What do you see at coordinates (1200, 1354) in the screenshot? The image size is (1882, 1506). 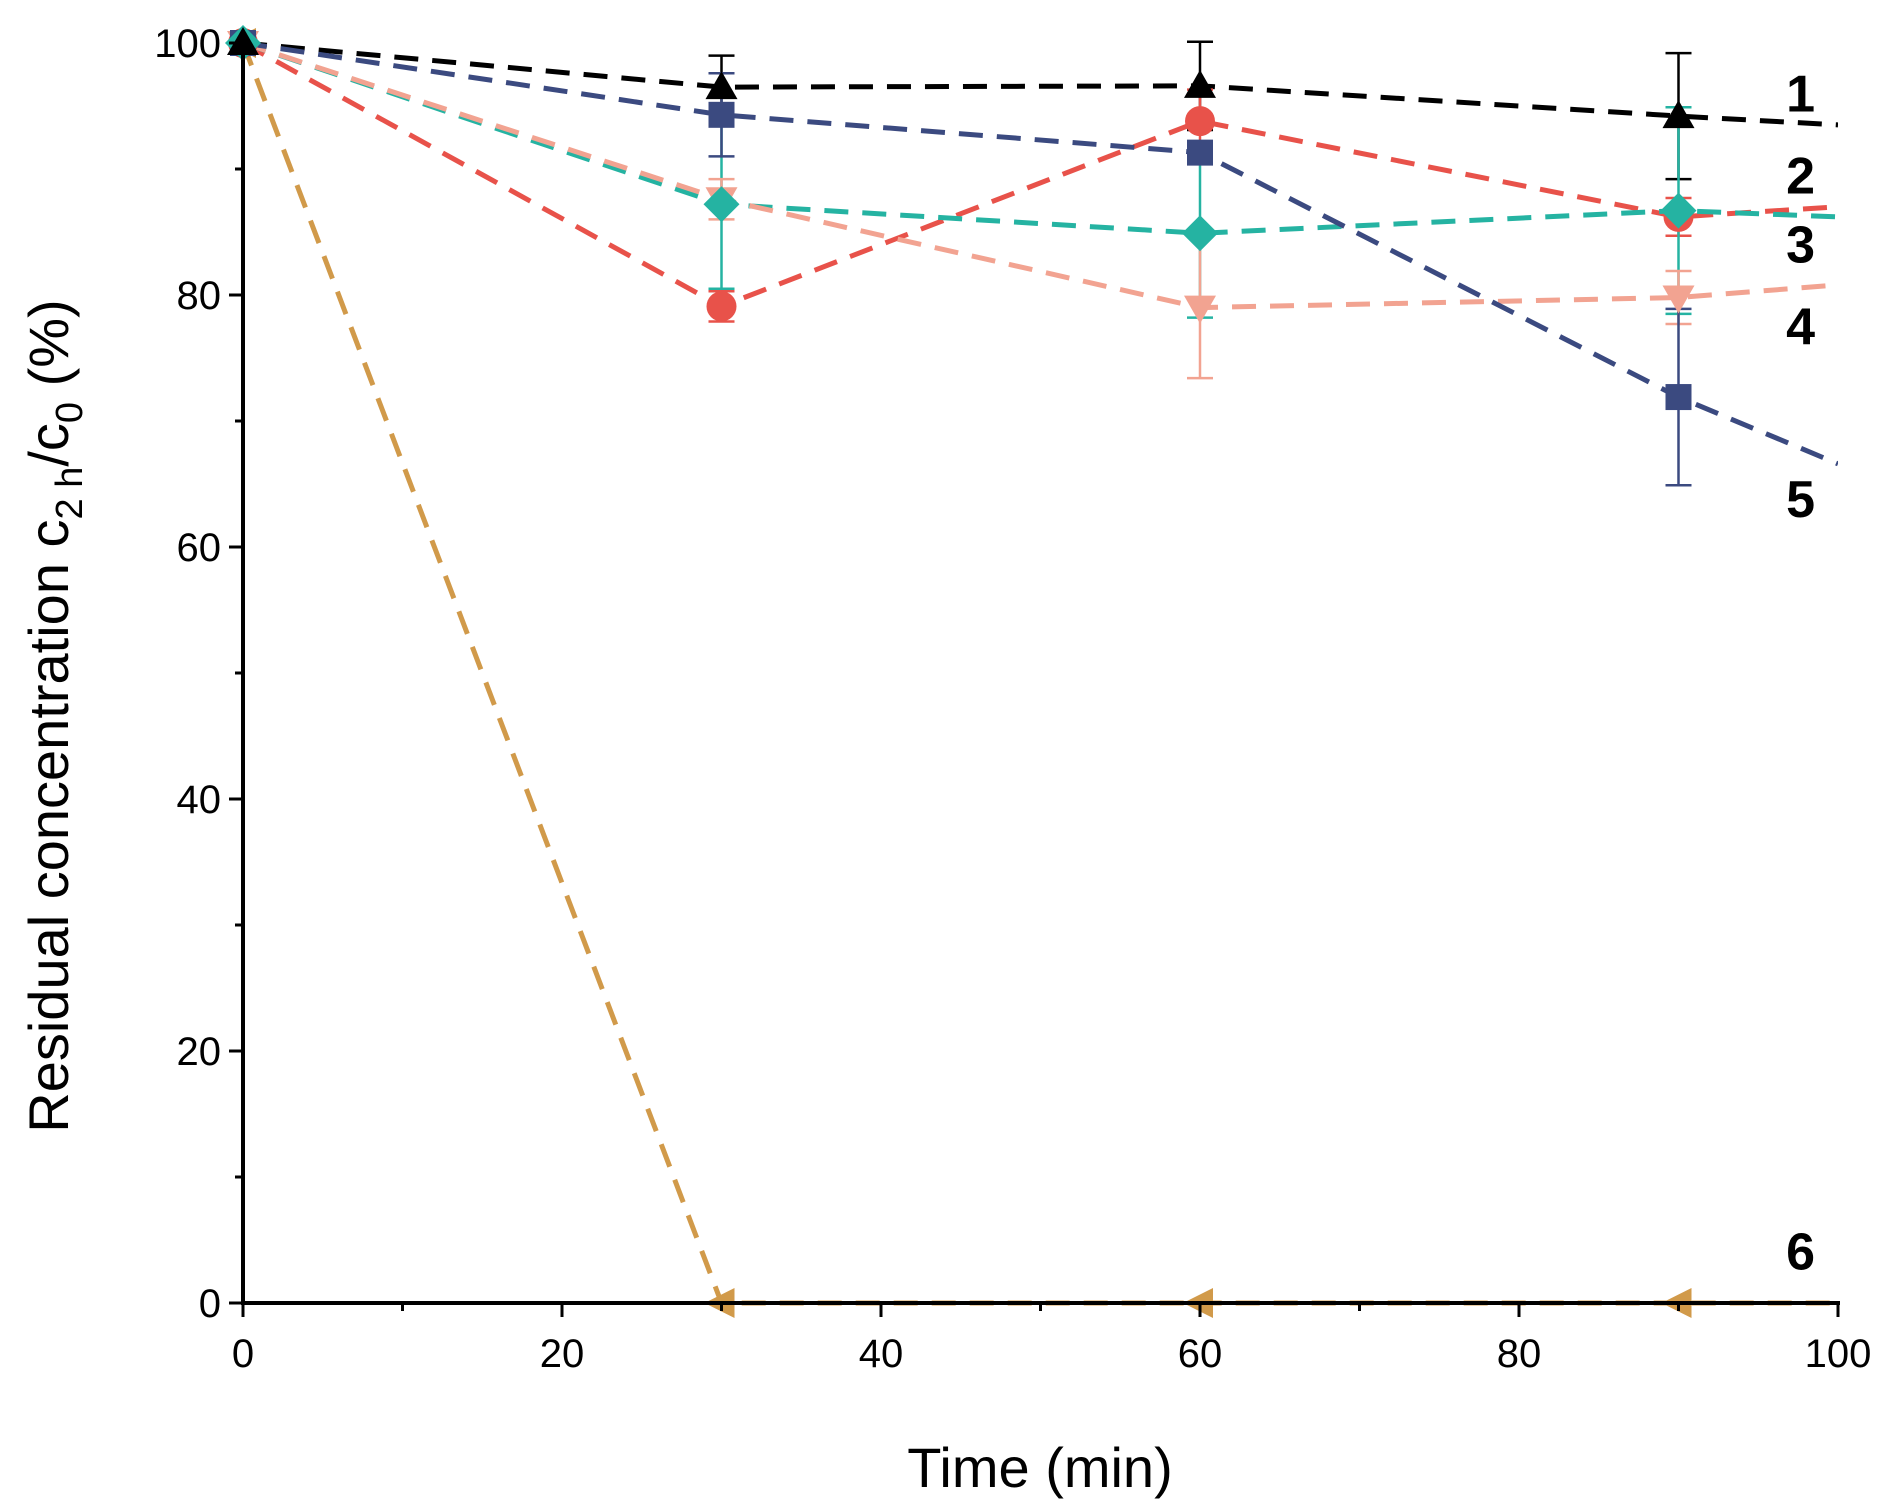 I see `x-tick-label: 60` at bounding box center [1200, 1354].